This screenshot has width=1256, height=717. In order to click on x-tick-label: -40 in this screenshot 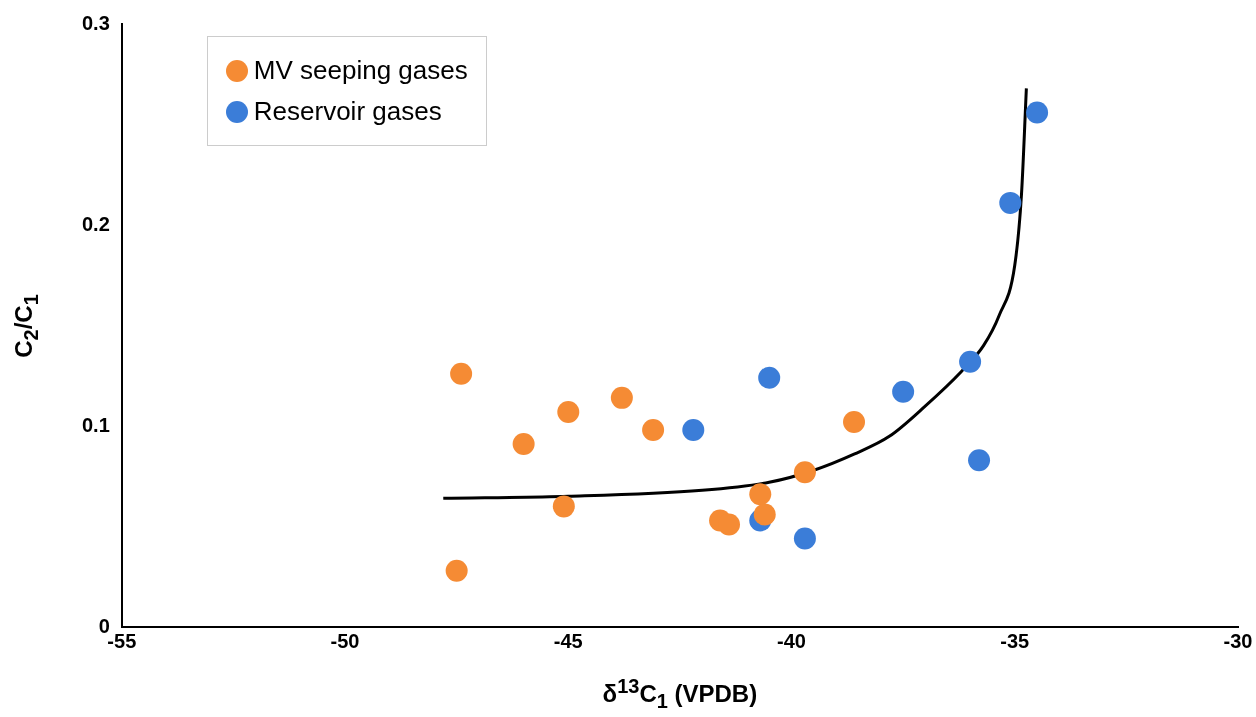, I will do `click(791, 640)`.